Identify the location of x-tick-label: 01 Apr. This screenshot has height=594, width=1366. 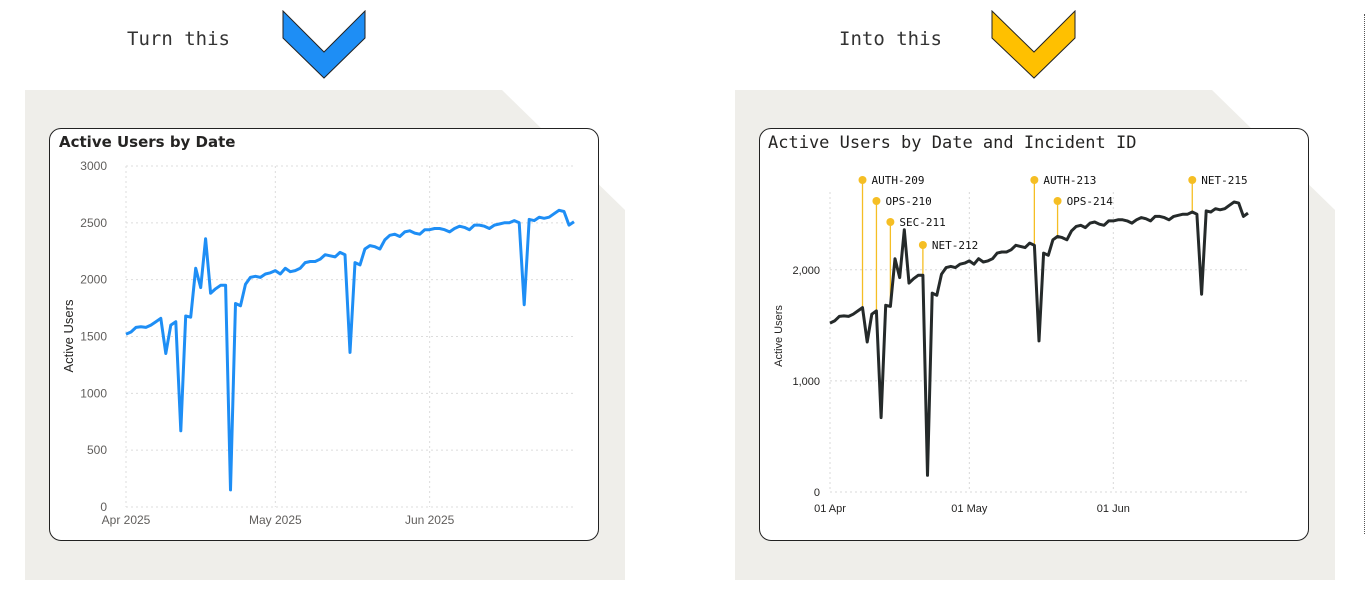
(830, 509).